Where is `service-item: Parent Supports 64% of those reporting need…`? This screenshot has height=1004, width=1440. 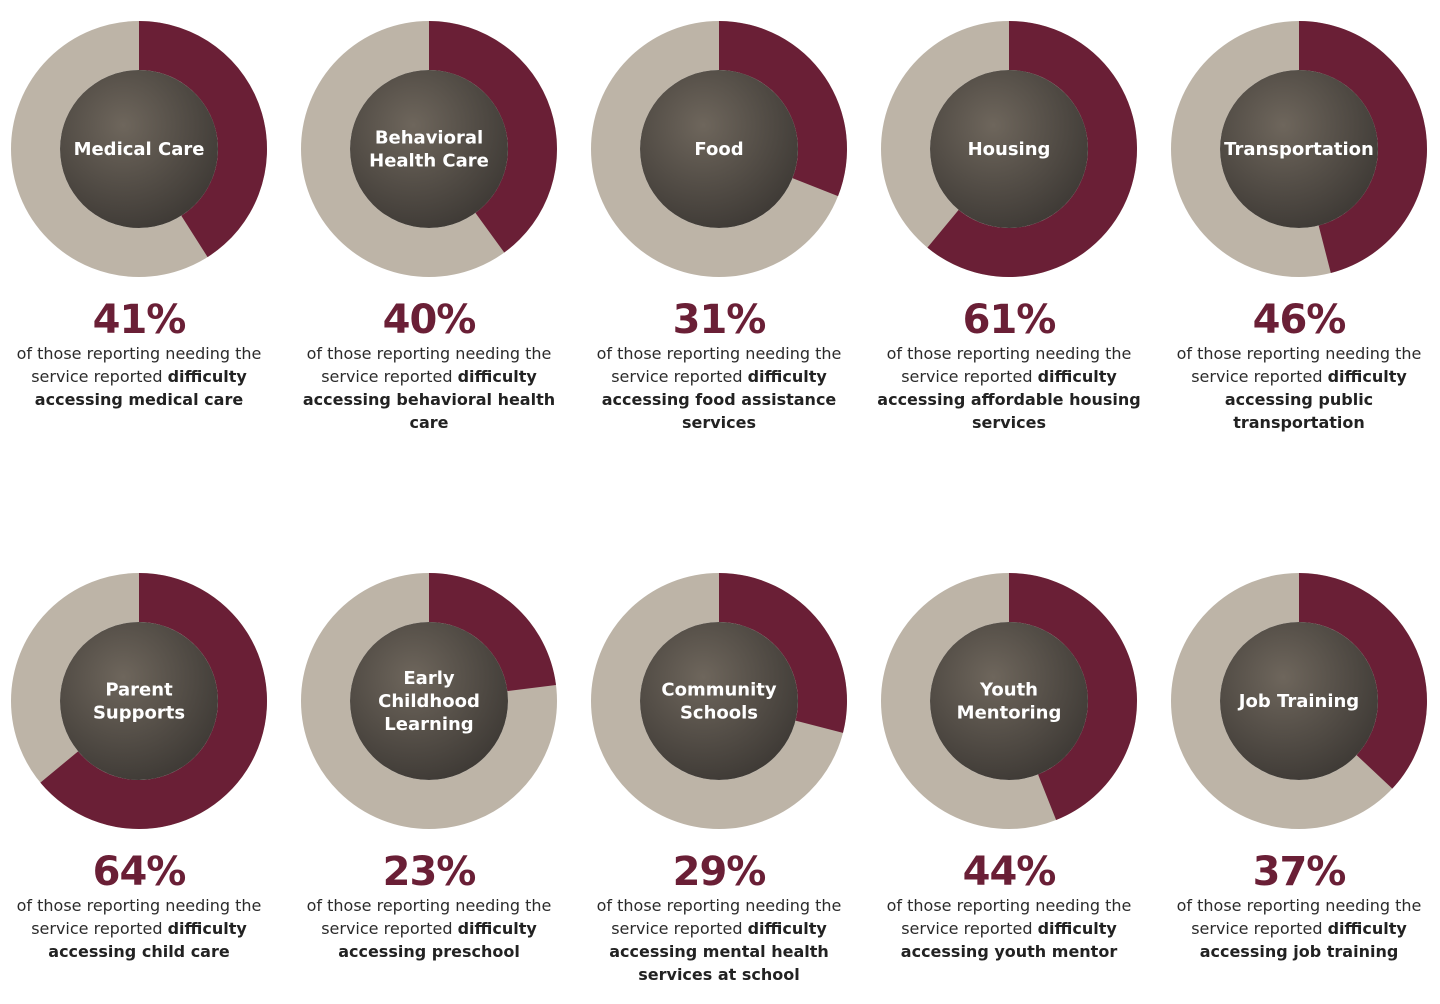 service-item: Parent Supports 64% of those reporting need… is located at coordinates (142, 766).